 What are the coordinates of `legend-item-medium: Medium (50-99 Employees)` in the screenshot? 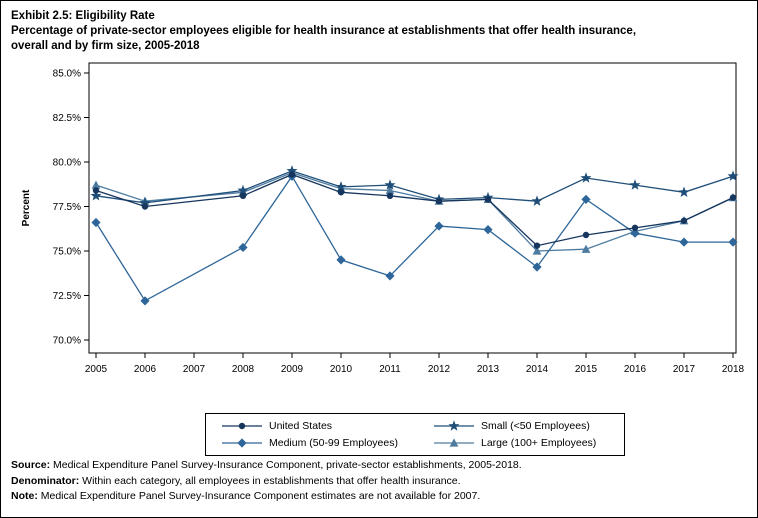 It's located at (328, 443).